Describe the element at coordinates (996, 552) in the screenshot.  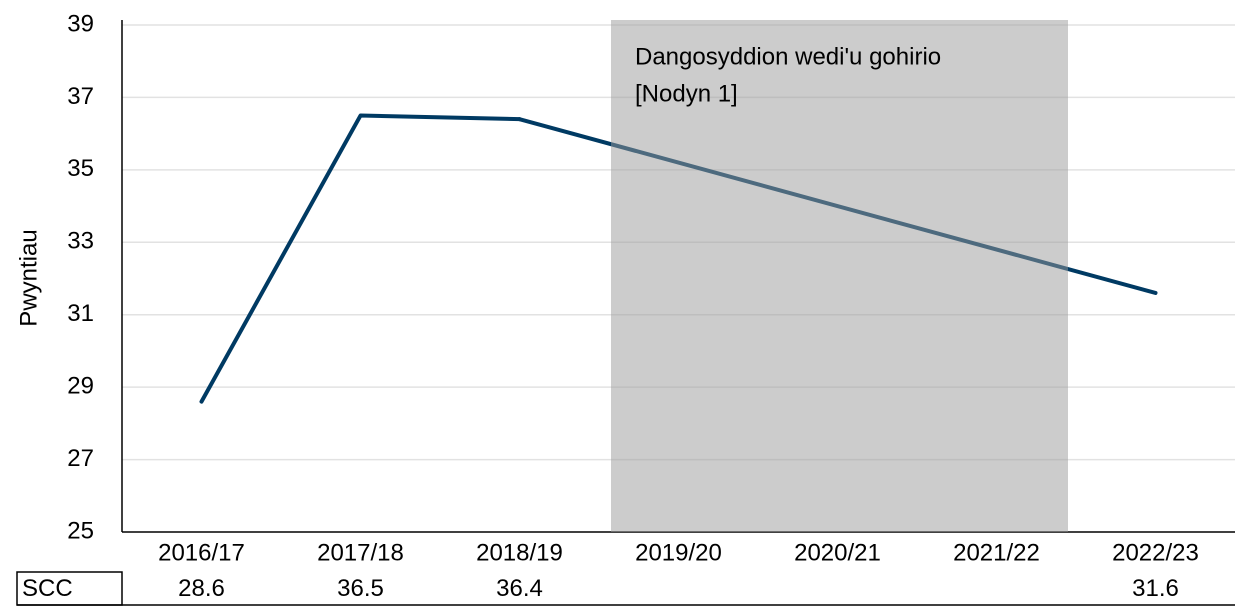
I see `x-tick-label: 2021/22` at that location.